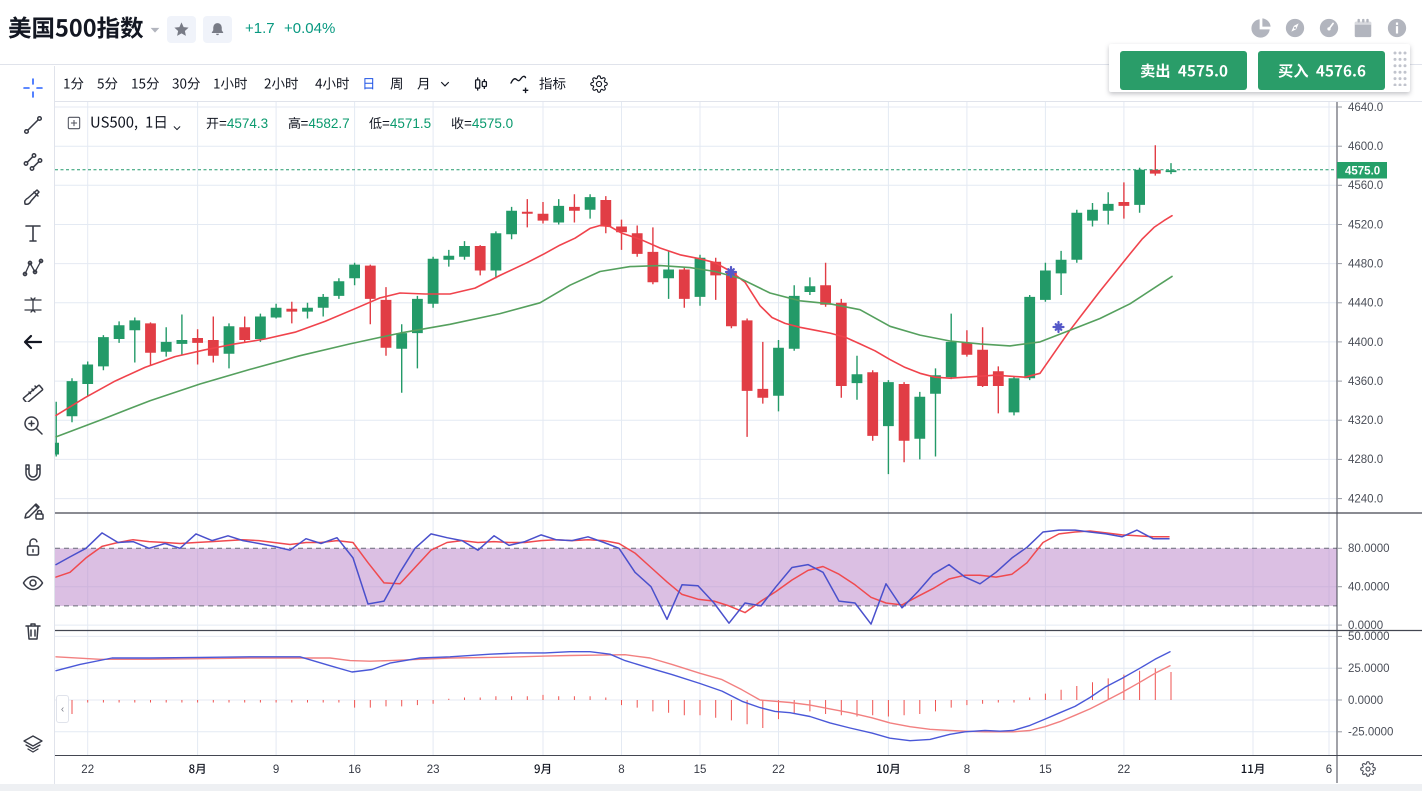 The height and width of the screenshot is (791, 1422). Describe the element at coordinates (1365, 225) in the screenshot. I see `svg-text: 4520.0` at that location.